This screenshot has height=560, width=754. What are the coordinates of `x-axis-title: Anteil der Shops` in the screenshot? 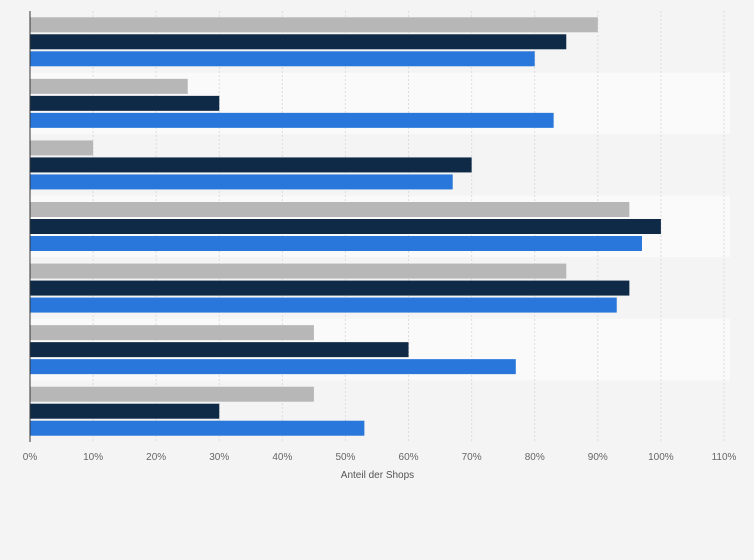 It's located at (377, 475).